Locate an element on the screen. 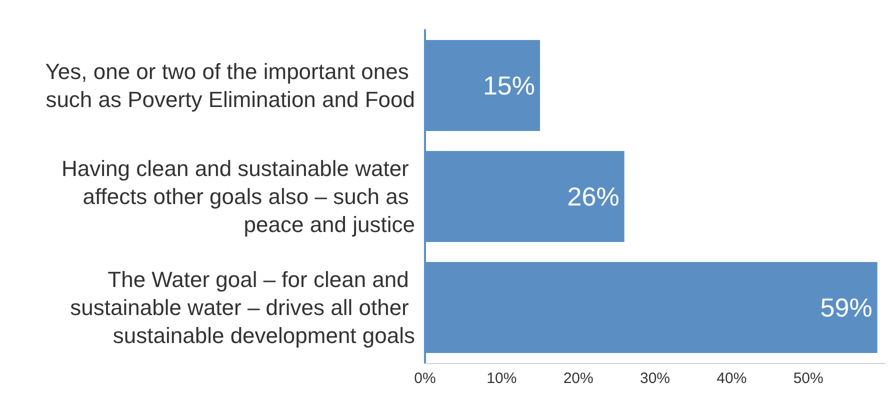  y-tick-label: Having clean and sustainable water affects other goals also – such as peace and justice is located at coordinates (238, 196).